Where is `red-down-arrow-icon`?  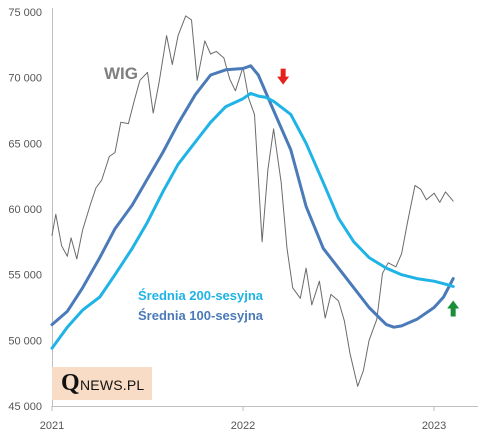 red-down-arrow-icon is located at coordinates (283, 76).